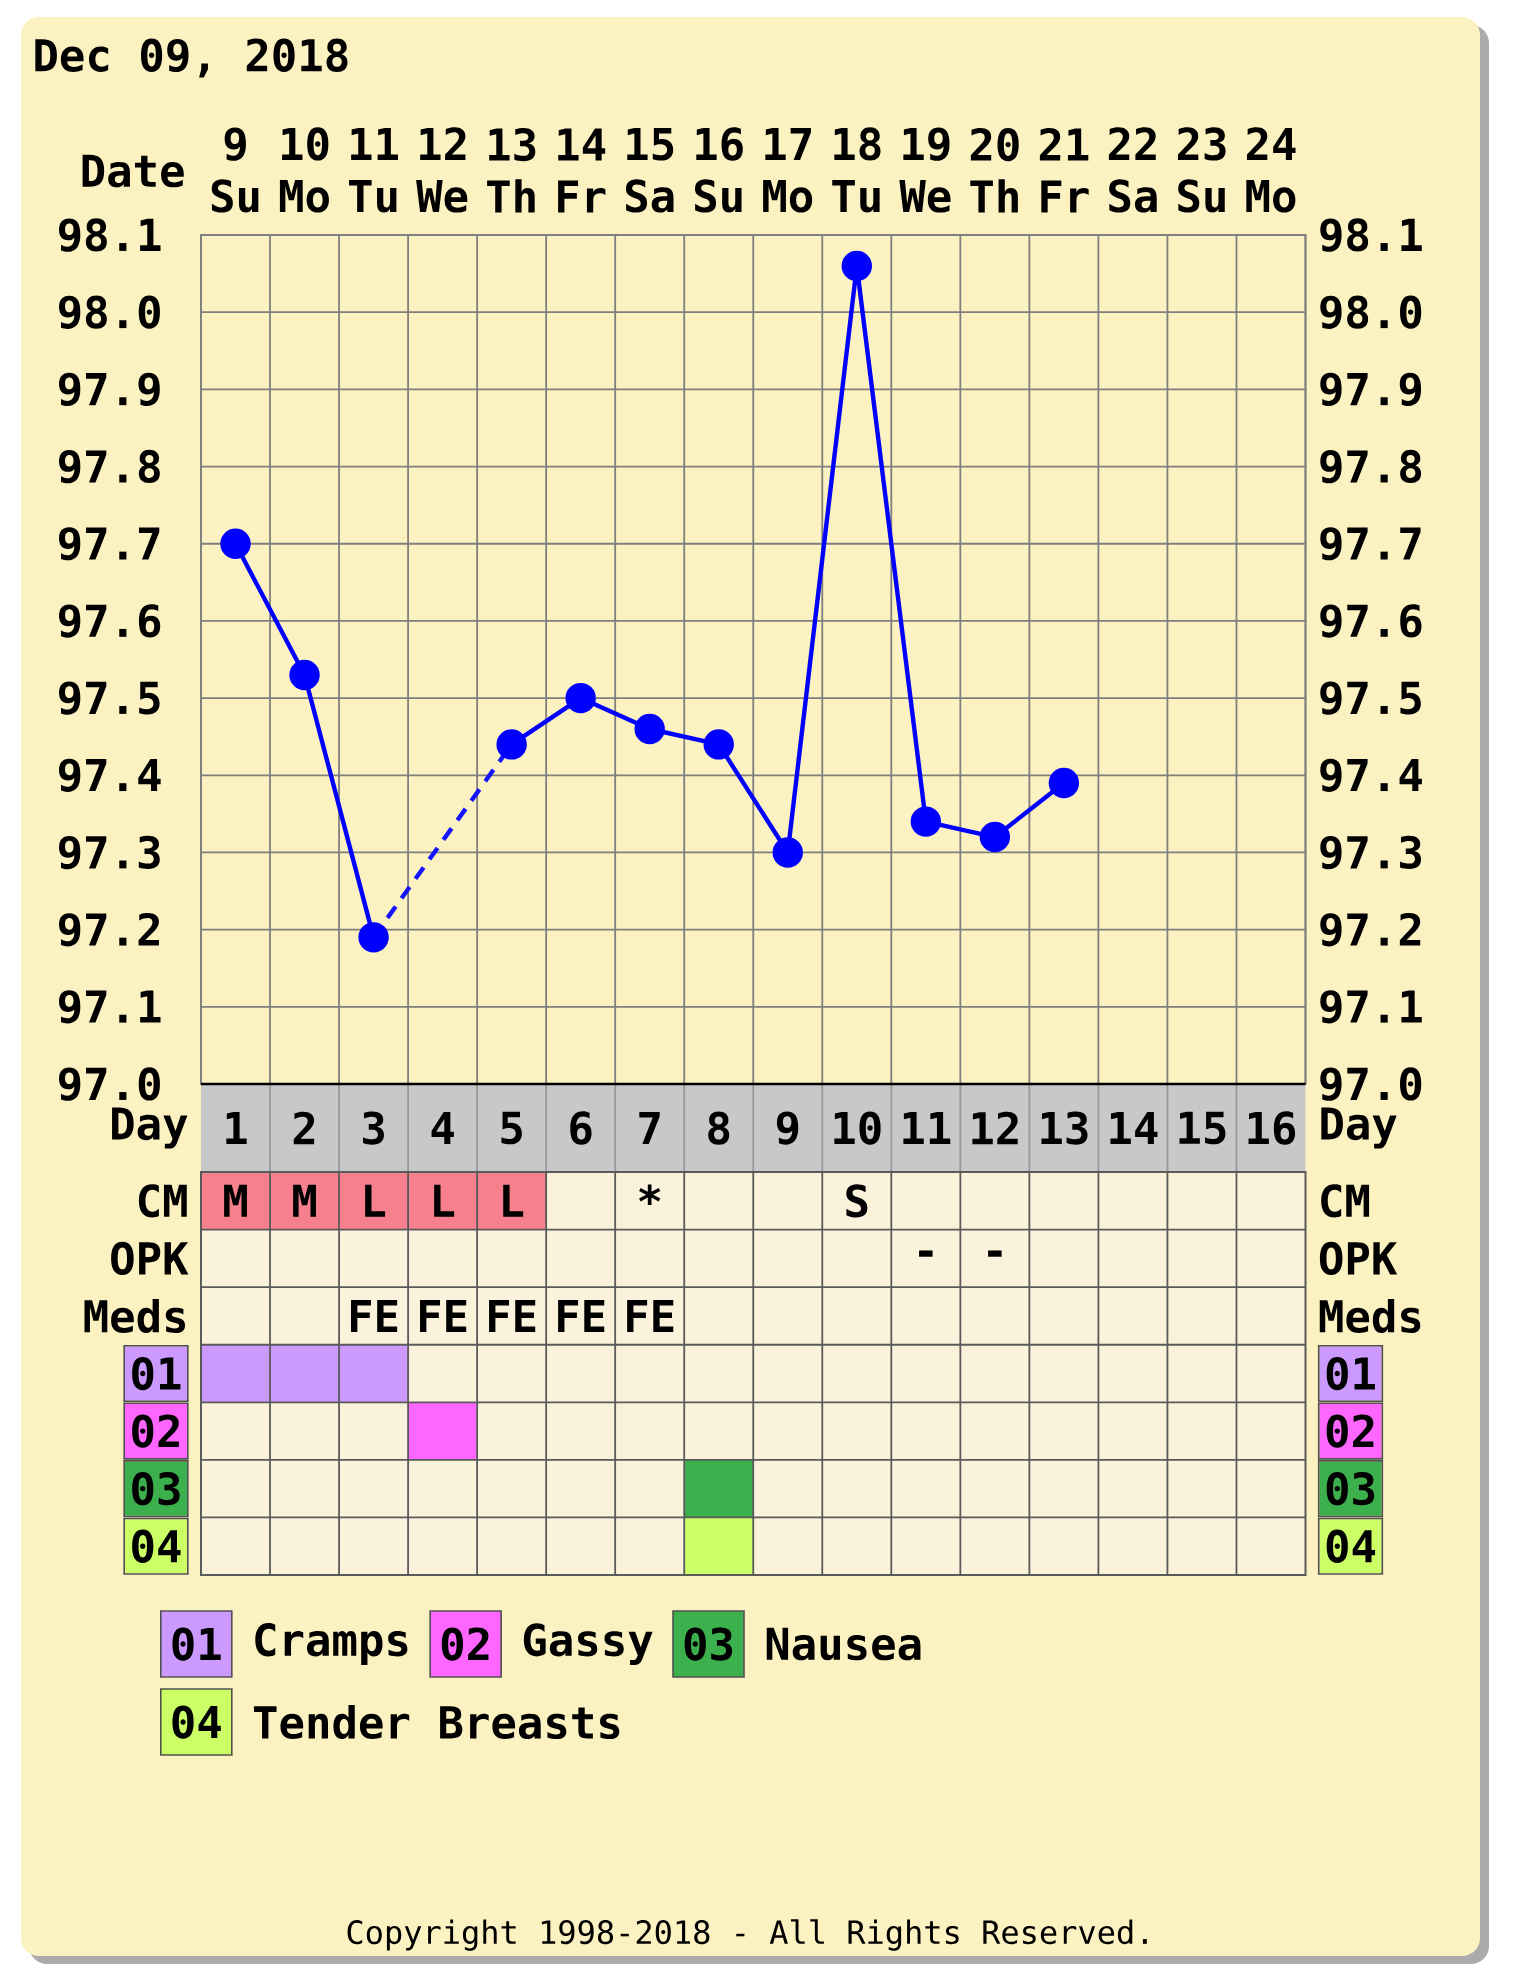 This screenshot has height=1972, width=1520. Describe the element at coordinates (1371, 235) in the screenshot. I see `y2-tick-label: 98.1` at that location.